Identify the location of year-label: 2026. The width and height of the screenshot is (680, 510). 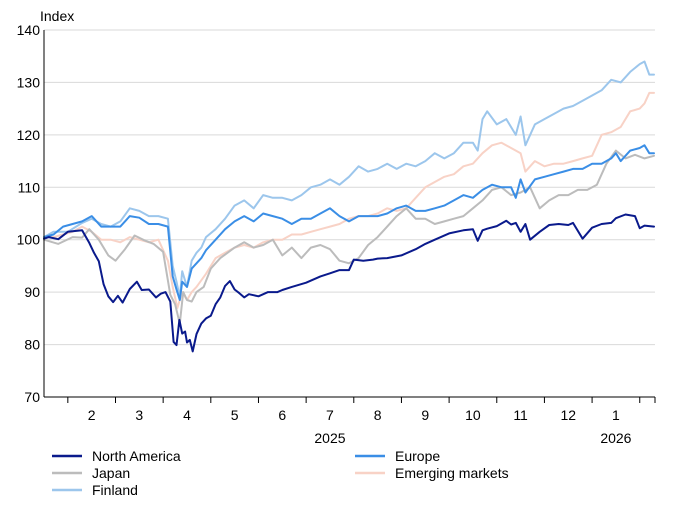
(615, 438).